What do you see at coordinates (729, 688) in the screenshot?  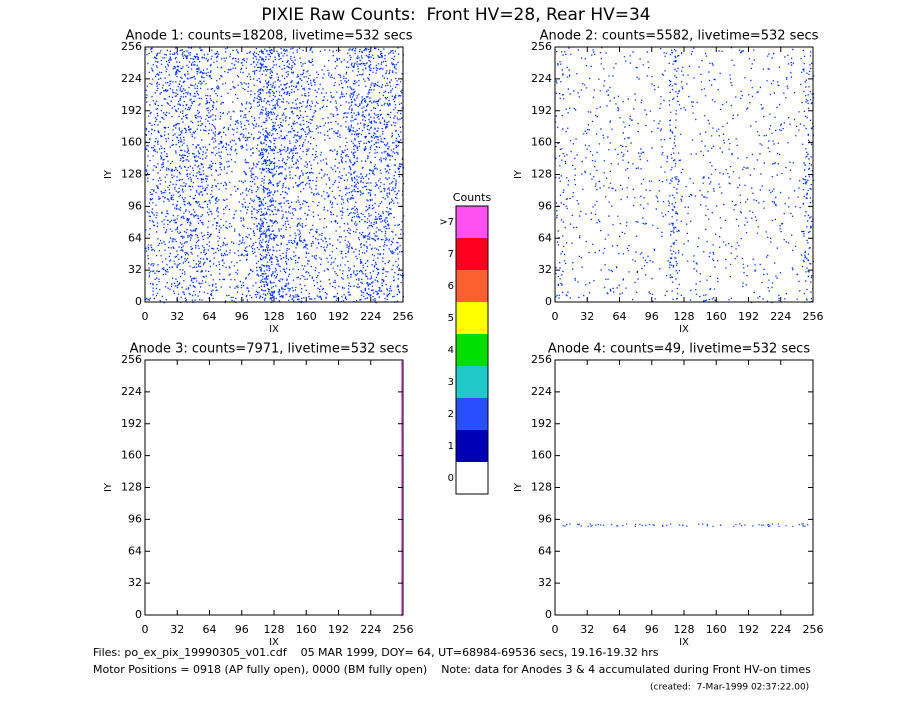 I see `note: (created: 7-Mar-1999 02:37:22.00)` at bounding box center [729, 688].